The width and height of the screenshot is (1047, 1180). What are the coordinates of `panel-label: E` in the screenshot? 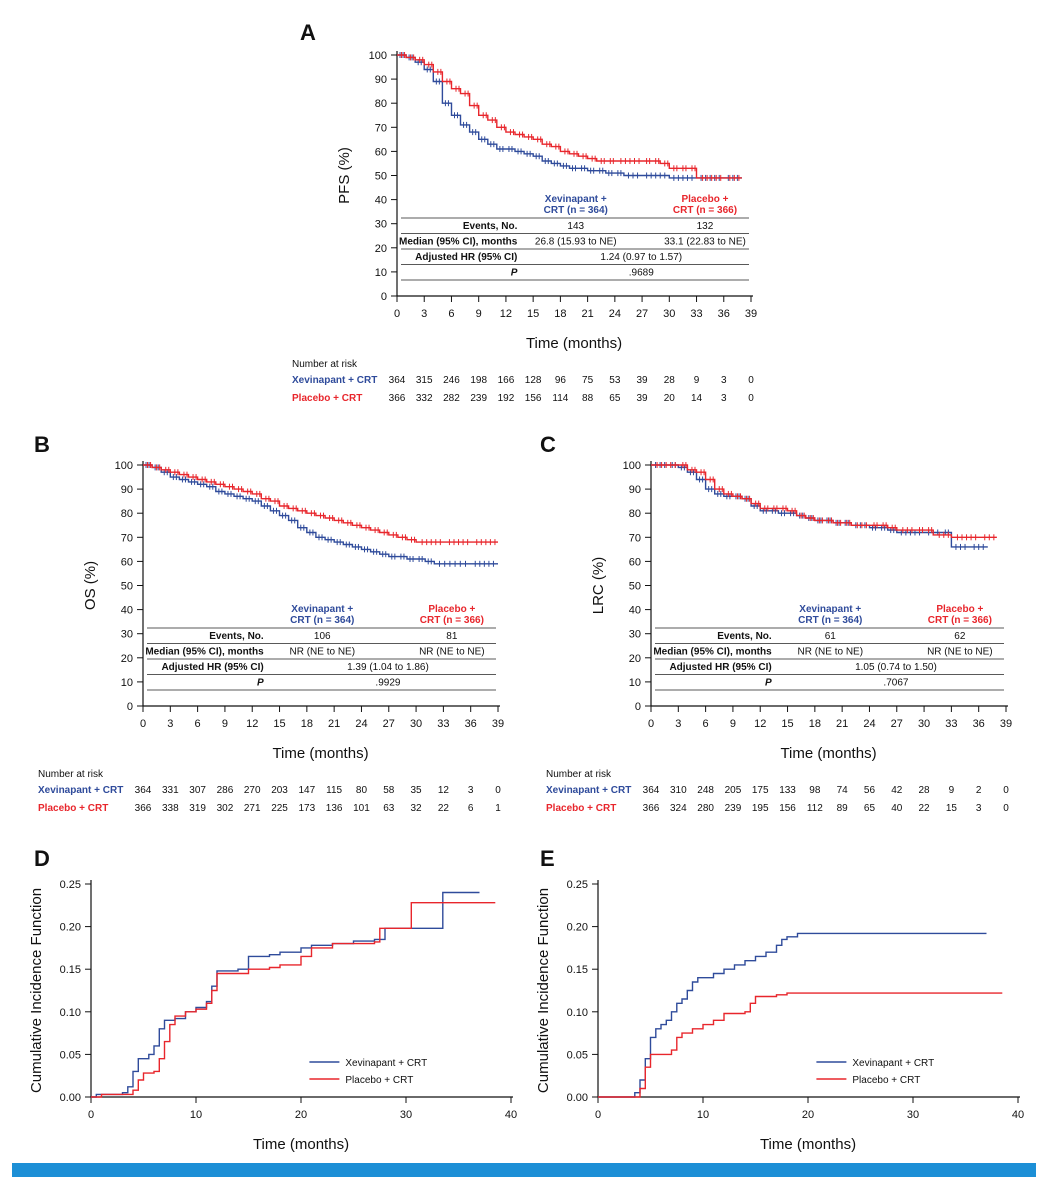 It's located at (547, 858).